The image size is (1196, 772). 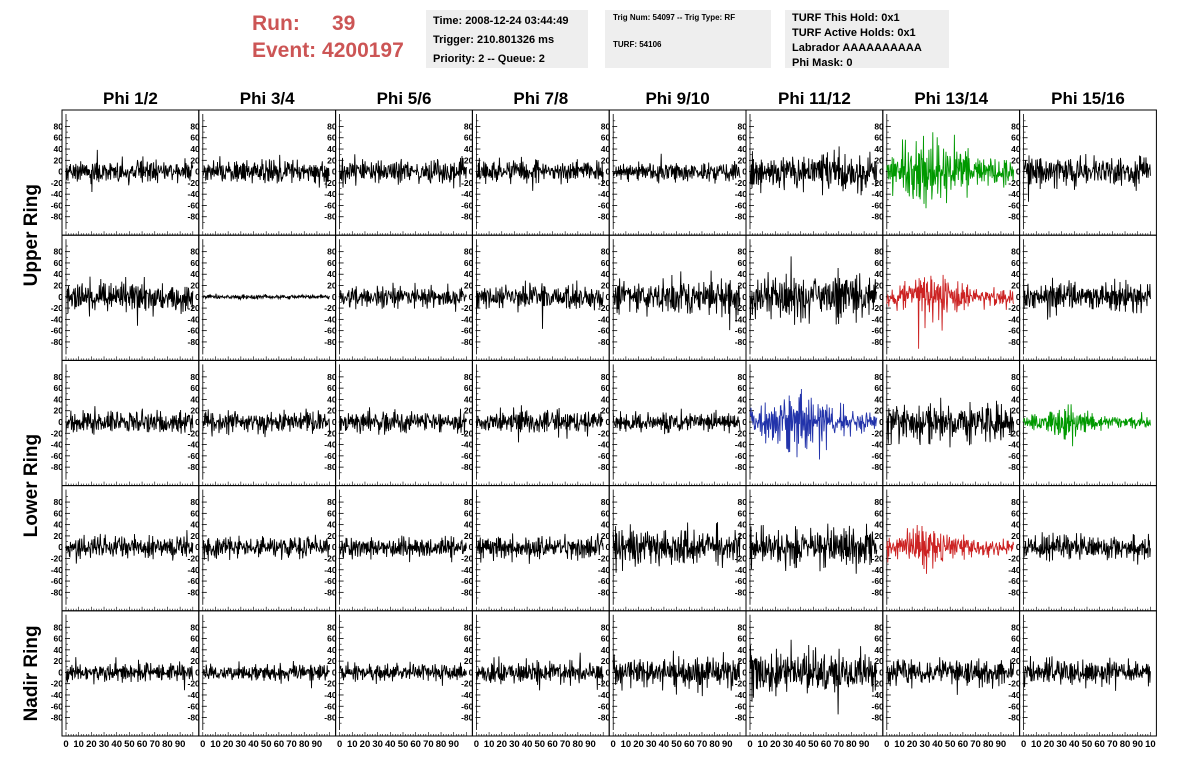 What do you see at coordinates (951, 98) in the screenshot?
I see `column-title: Phi 13/14` at bounding box center [951, 98].